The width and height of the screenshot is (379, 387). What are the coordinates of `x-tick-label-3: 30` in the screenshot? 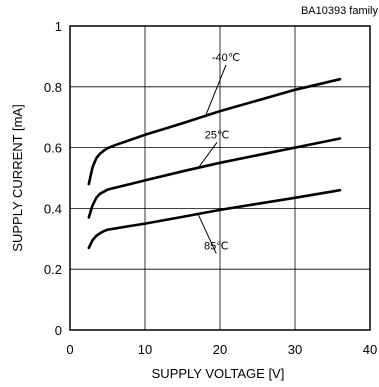 It's located at (295, 349).